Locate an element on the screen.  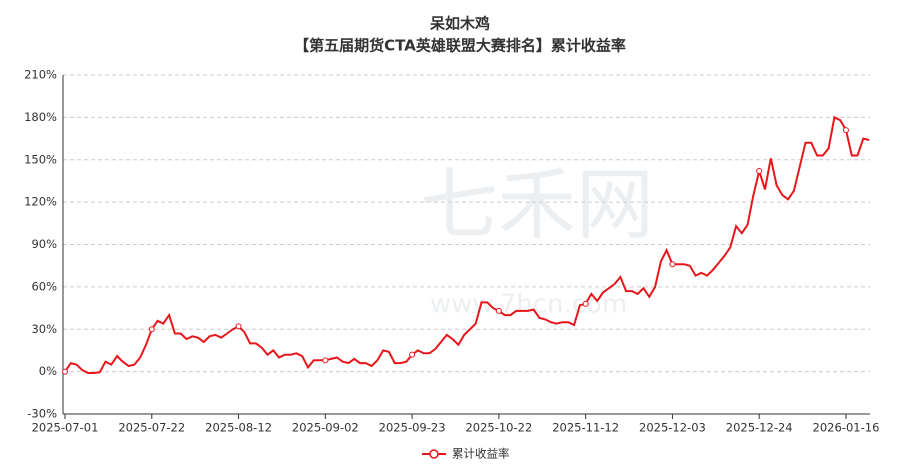
chart-subtitle: 【第五届期货CTA英雄联盟大赛排名】累计收益率 is located at coordinates (460, 46).